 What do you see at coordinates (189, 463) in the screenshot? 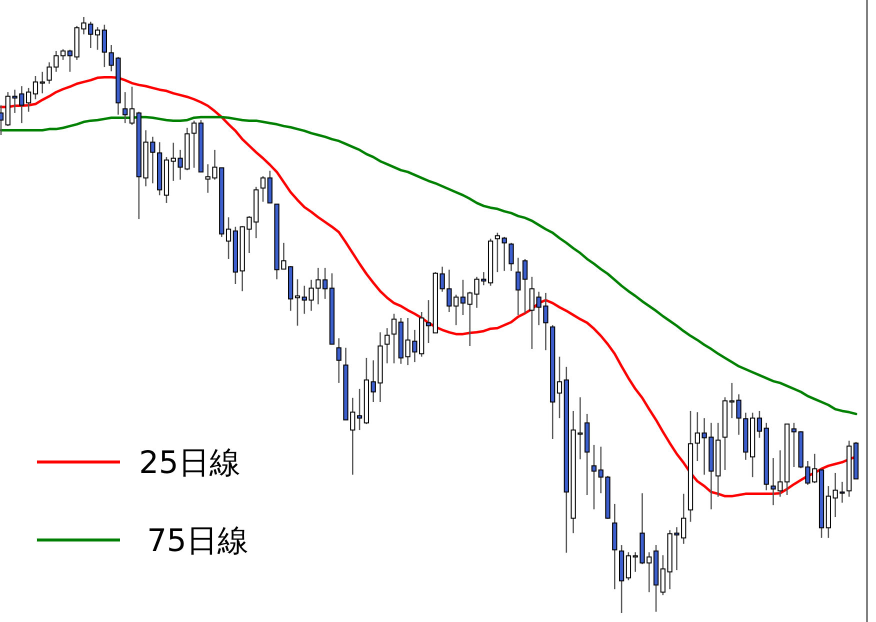
I see `legend-label: 25日線` at bounding box center [189, 463].